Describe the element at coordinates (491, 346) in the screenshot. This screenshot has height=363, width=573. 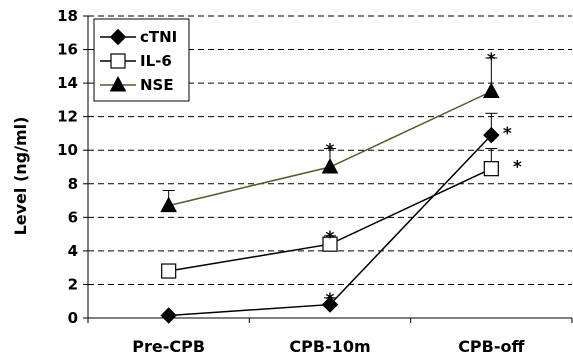
I see `x-category-label: CPB-off` at that location.